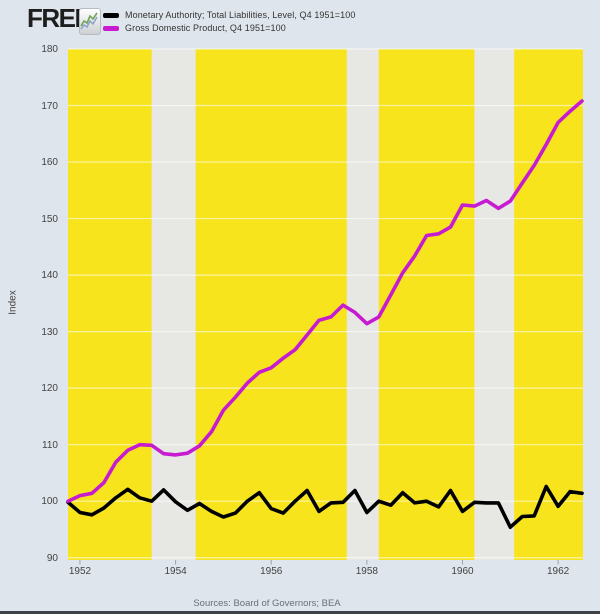 The image size is (600, 614). I want to click on y-tick-label: 130, so click(49, 332).